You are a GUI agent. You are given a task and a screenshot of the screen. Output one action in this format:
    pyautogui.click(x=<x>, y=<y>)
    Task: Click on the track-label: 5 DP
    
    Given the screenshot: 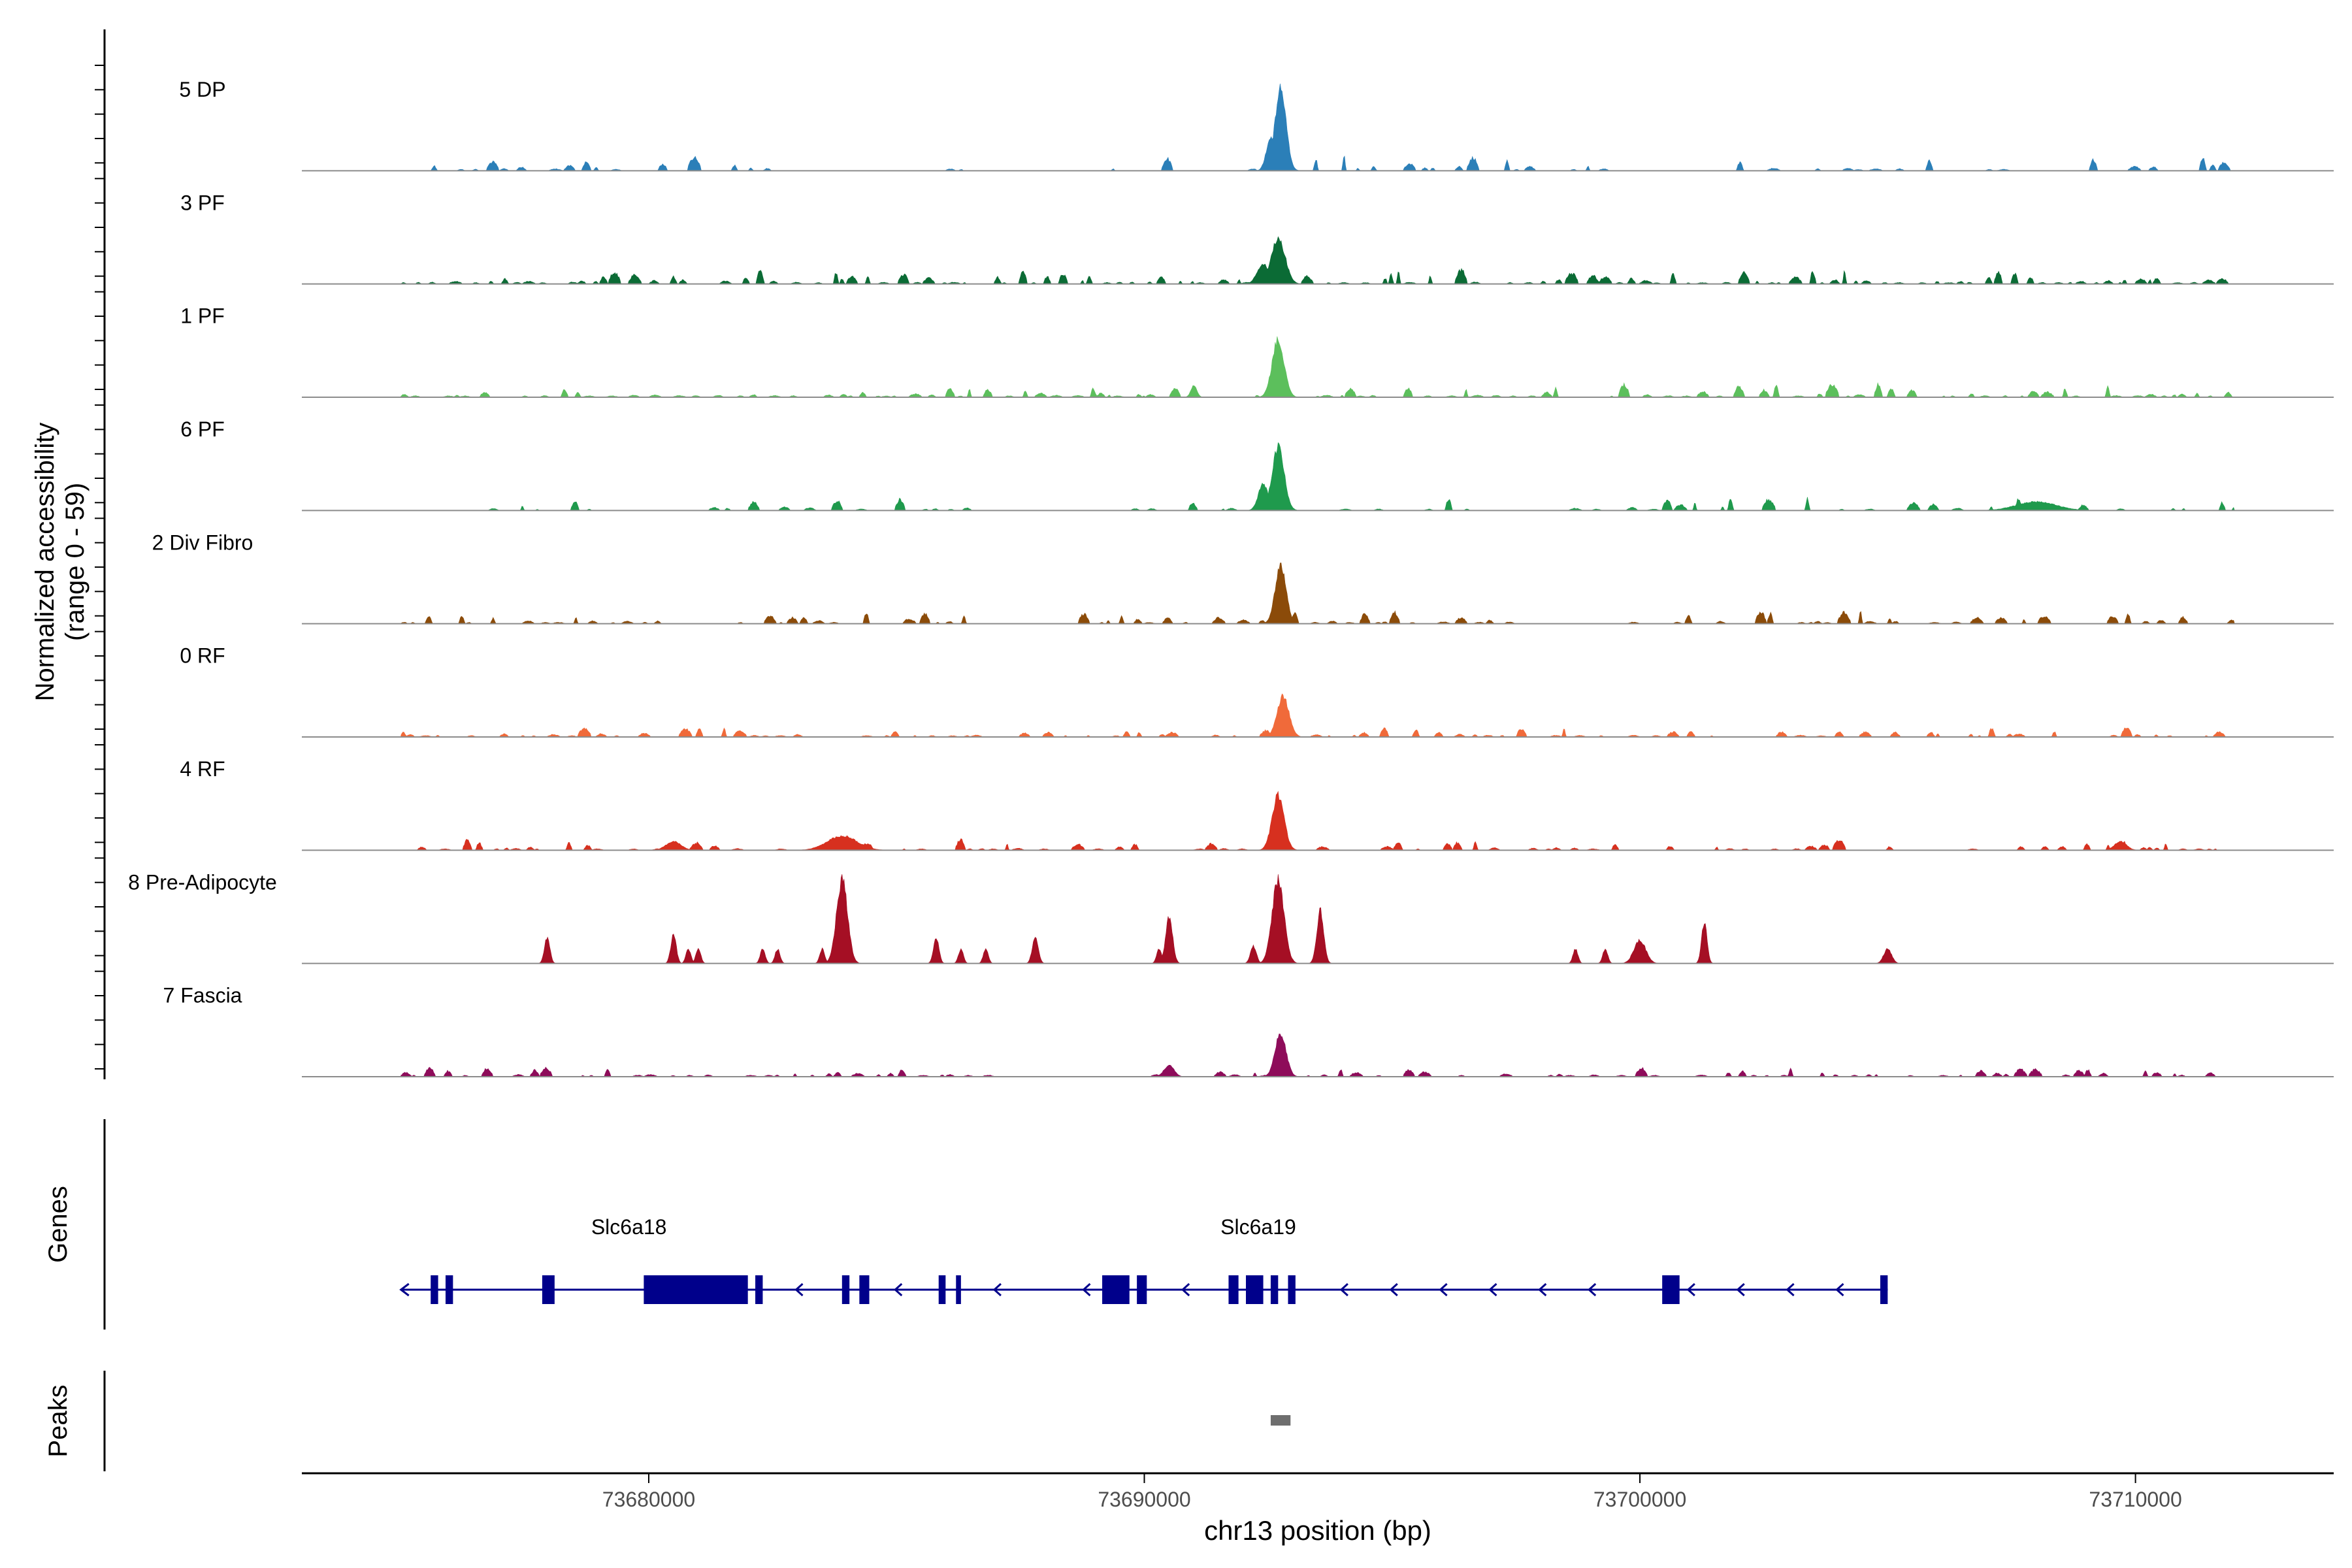 What is the action you would take?
    pyautogui.click(x=202, y=89)
    